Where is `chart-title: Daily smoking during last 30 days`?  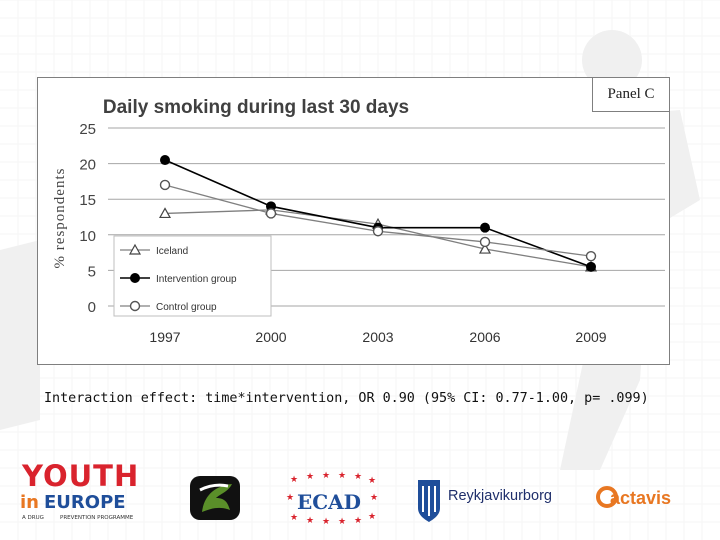 chart-title: Daily smoking during last 30 days is located at coordinates (256, 107).